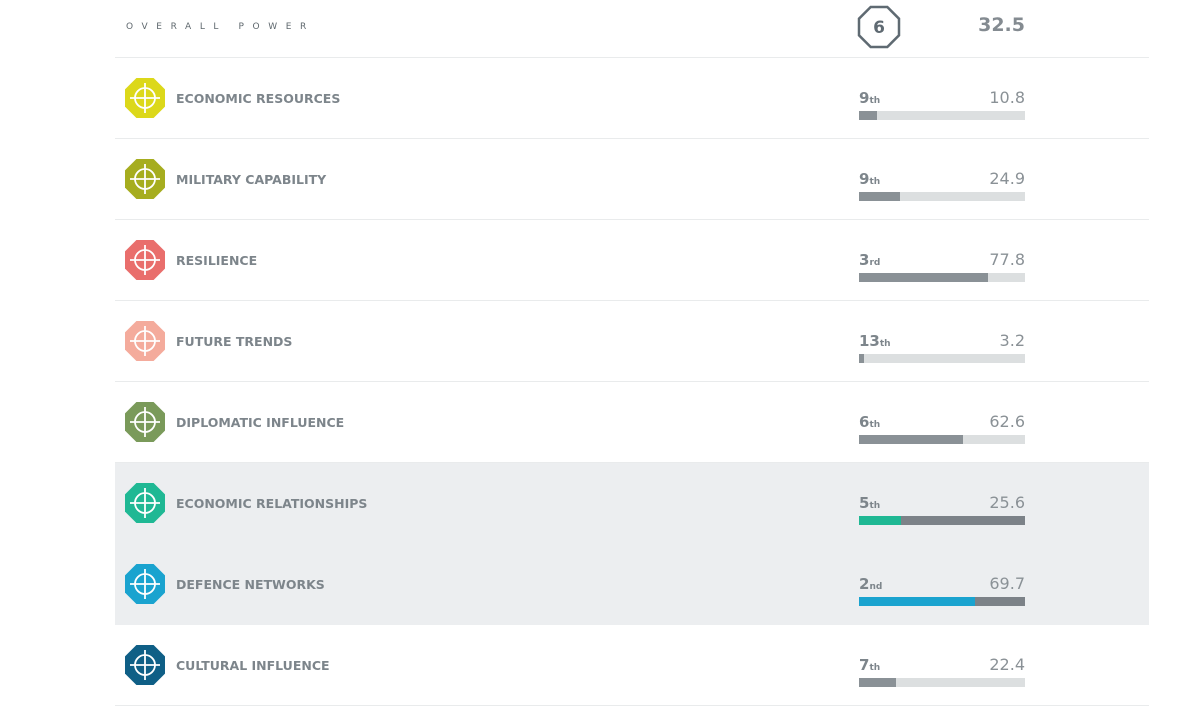  Describe the element at coordinates (1007, 664) in the screenshot. I see `category-score: 22.4` at that location.